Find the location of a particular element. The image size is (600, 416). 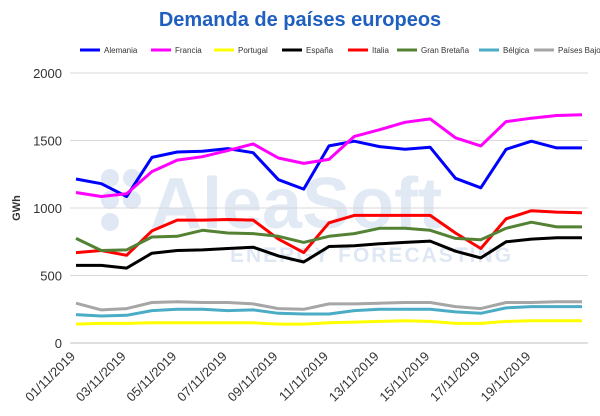

x-tick-label: 05/11/2019 is located at coordinates (151, 377).